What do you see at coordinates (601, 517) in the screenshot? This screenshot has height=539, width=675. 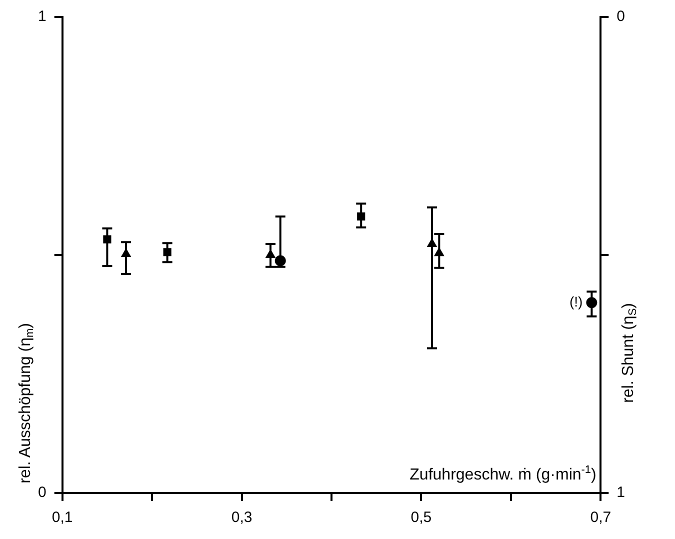 I see `x-tick-label: 0,7` at bounding box center [601, 517].